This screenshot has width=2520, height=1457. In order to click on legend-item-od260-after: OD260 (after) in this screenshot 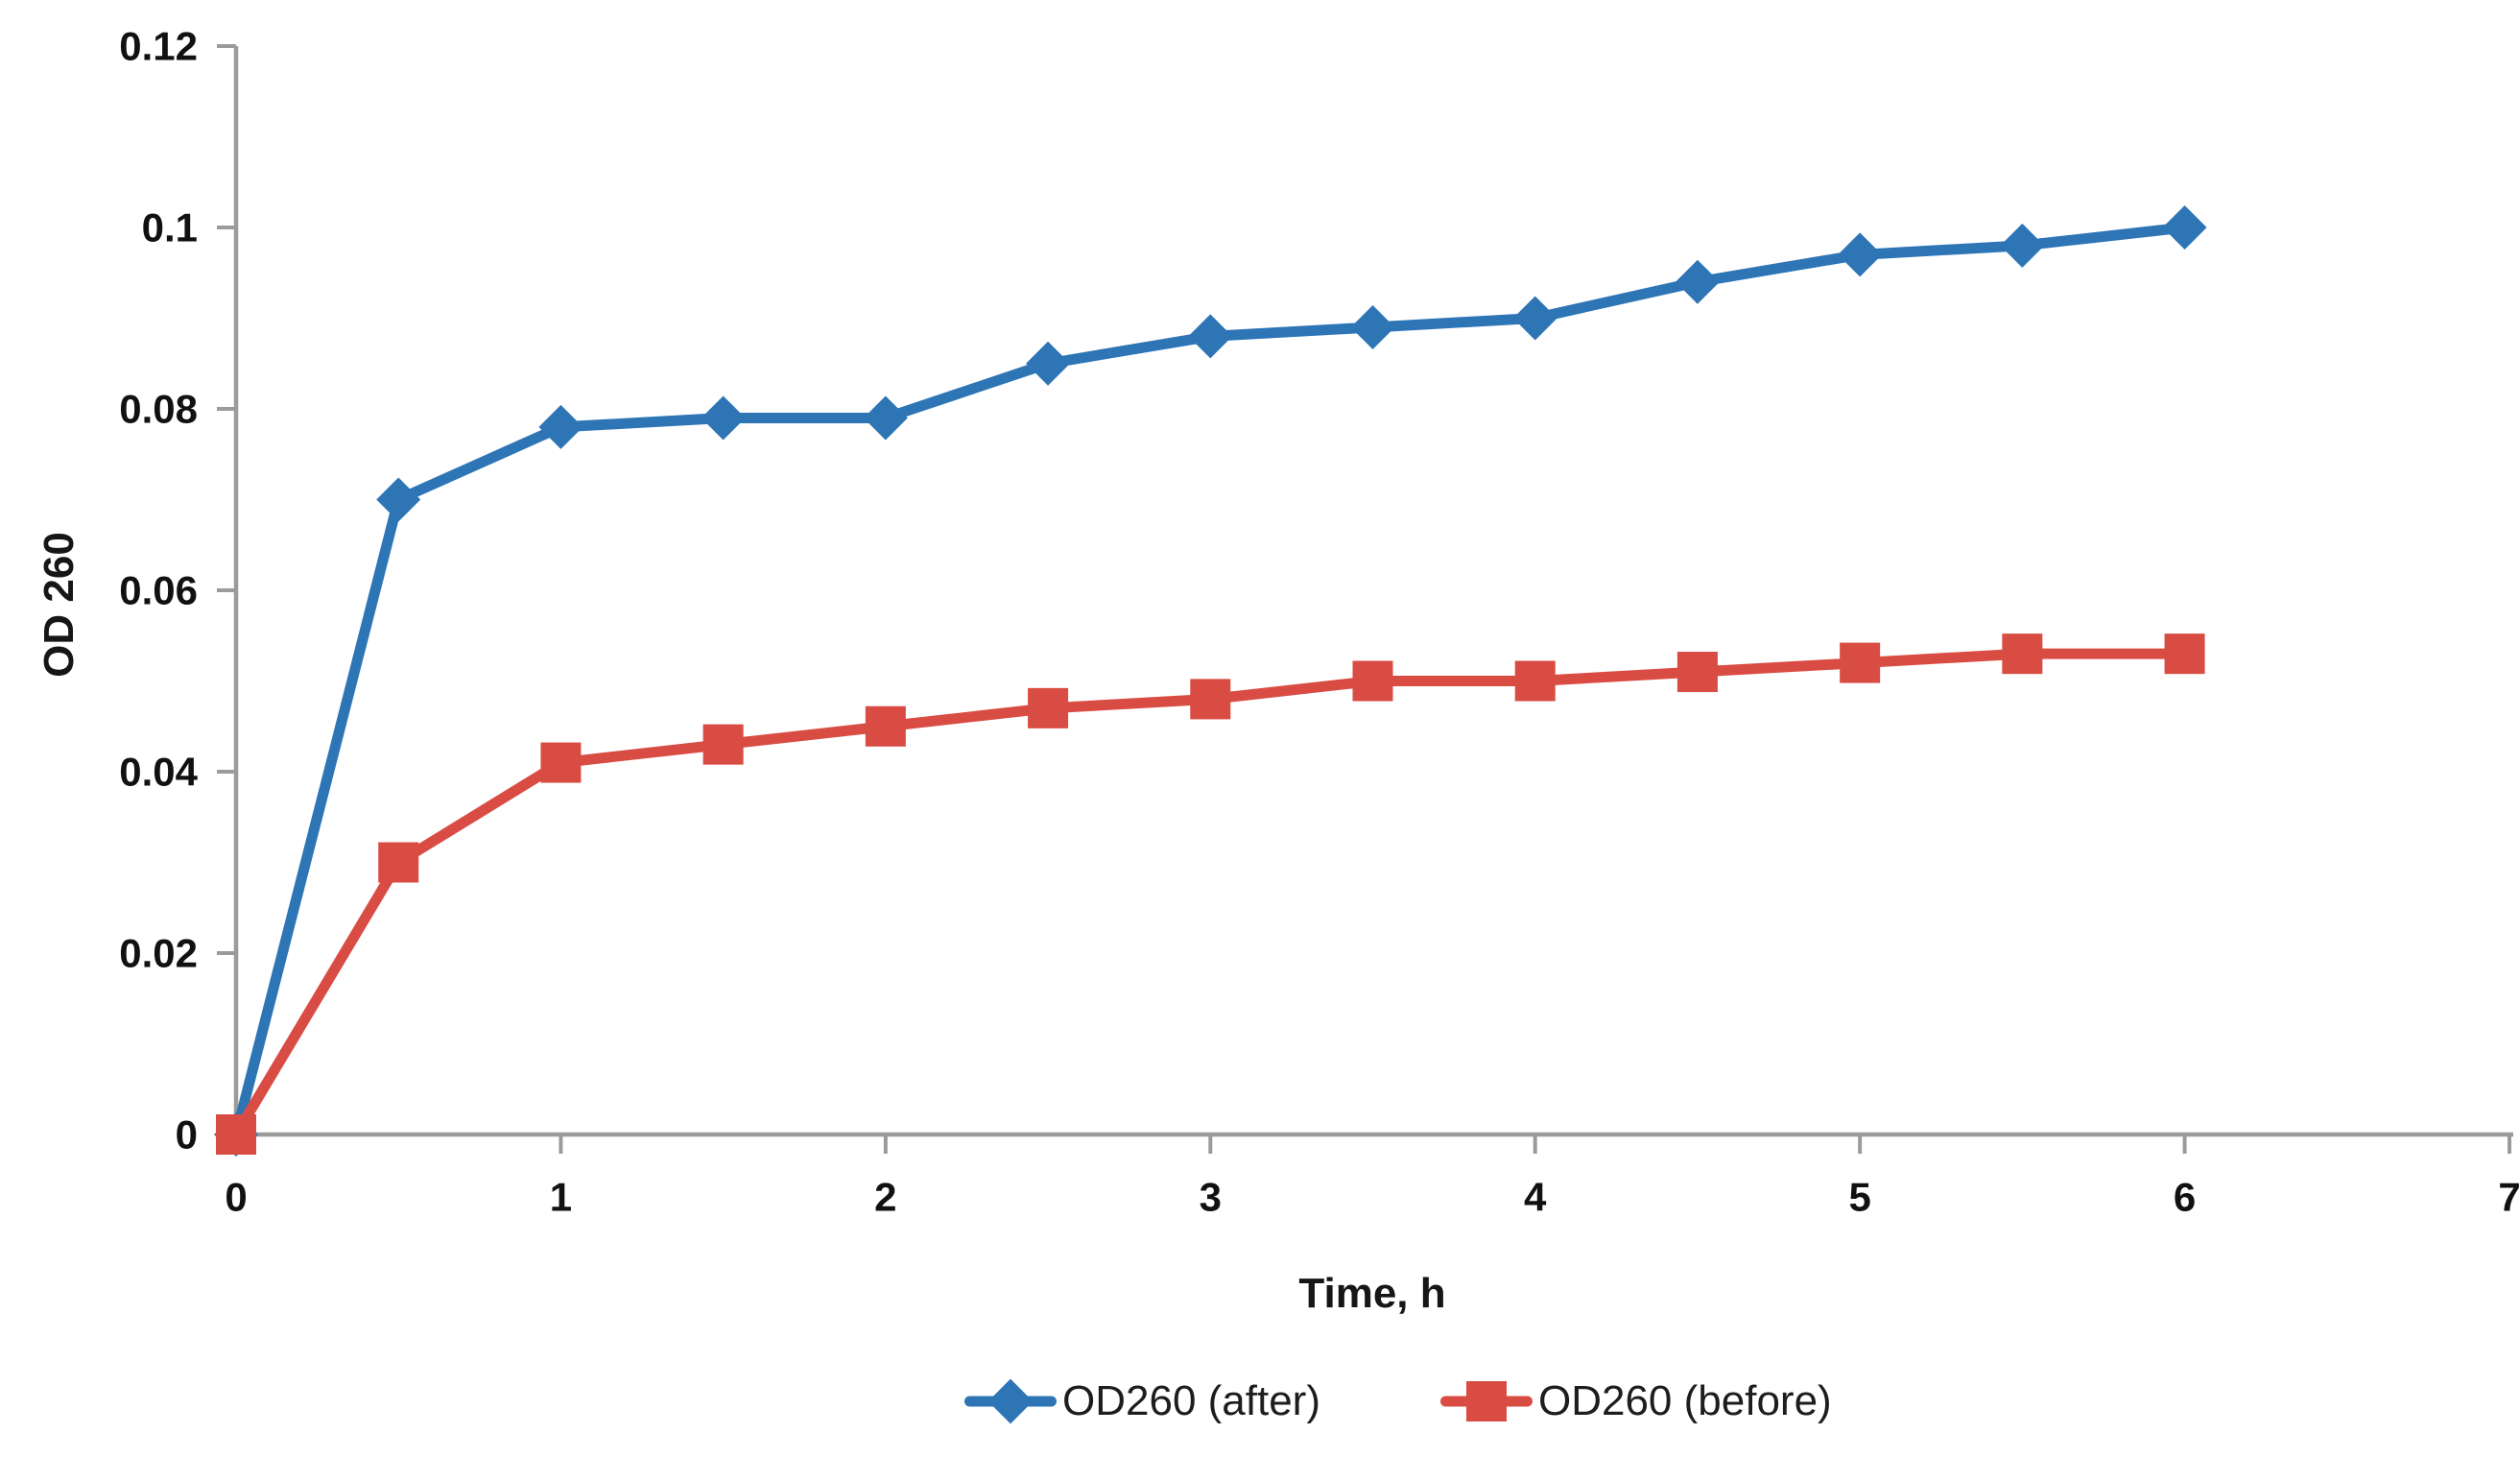, I will do `click(1142, 1401)`.